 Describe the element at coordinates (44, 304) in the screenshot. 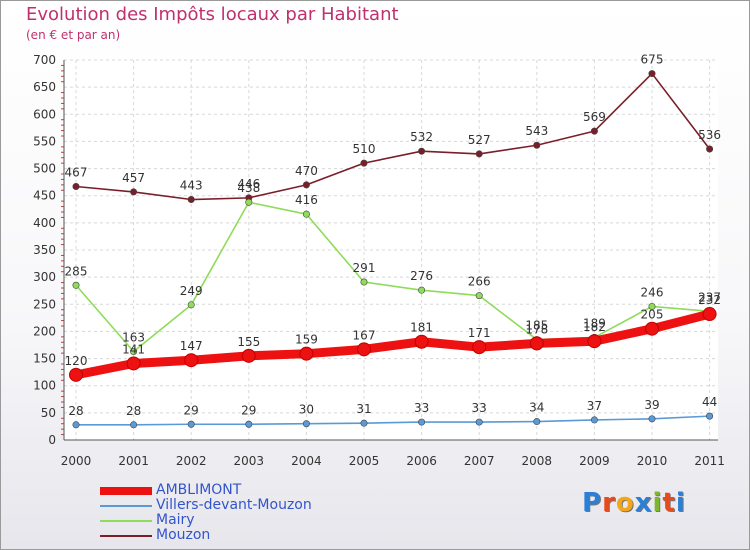

I see `y-tick-label: 250` at that location.